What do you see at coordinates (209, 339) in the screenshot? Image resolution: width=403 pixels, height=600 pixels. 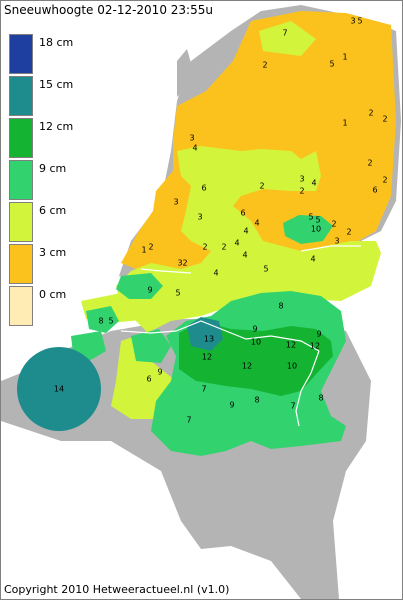 I see `station-value: 13` at bounding box center [209, 339].